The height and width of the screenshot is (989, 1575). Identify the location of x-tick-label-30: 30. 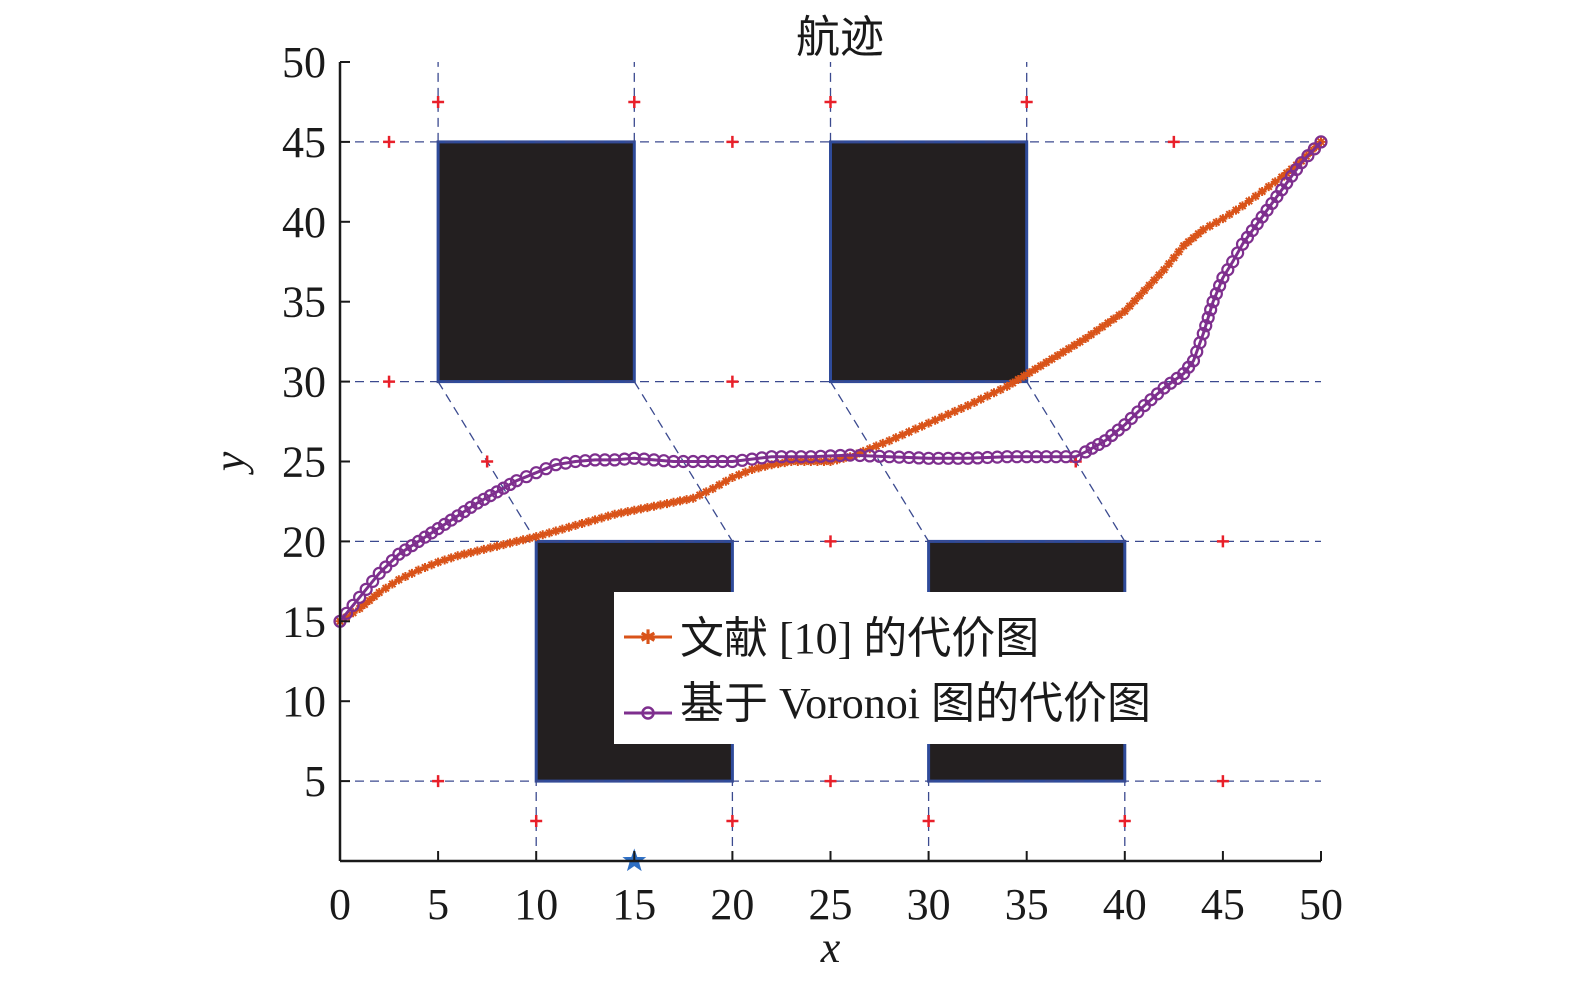
(929, 904).